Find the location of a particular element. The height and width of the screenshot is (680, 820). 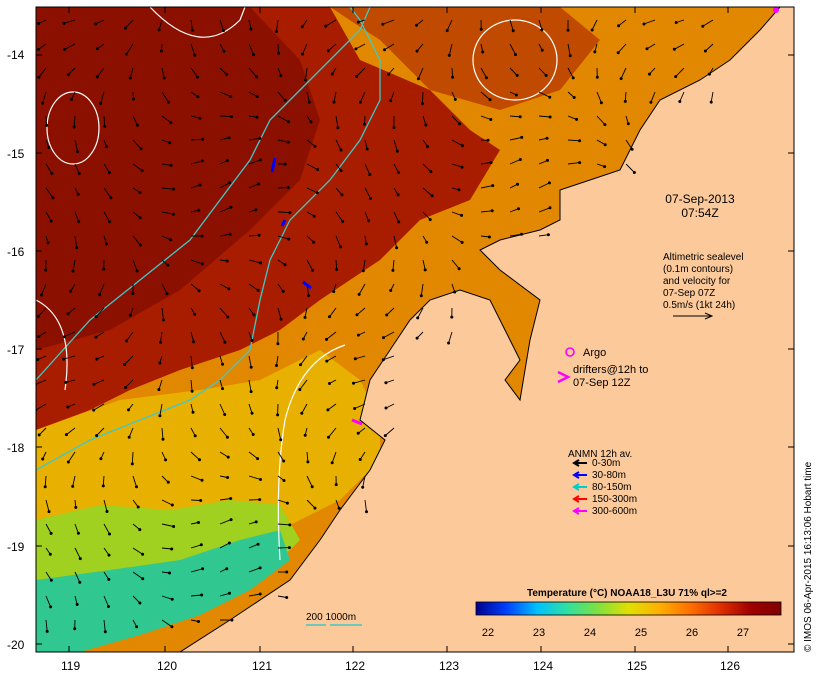

cold-water-region is located at coordinates (163, 591).